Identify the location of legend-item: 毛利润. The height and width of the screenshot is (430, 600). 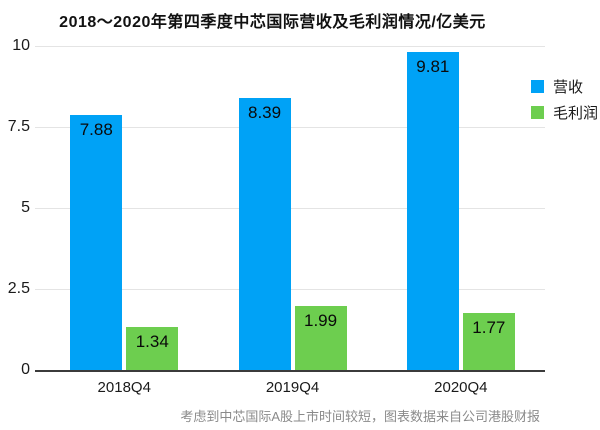
(564, 112).